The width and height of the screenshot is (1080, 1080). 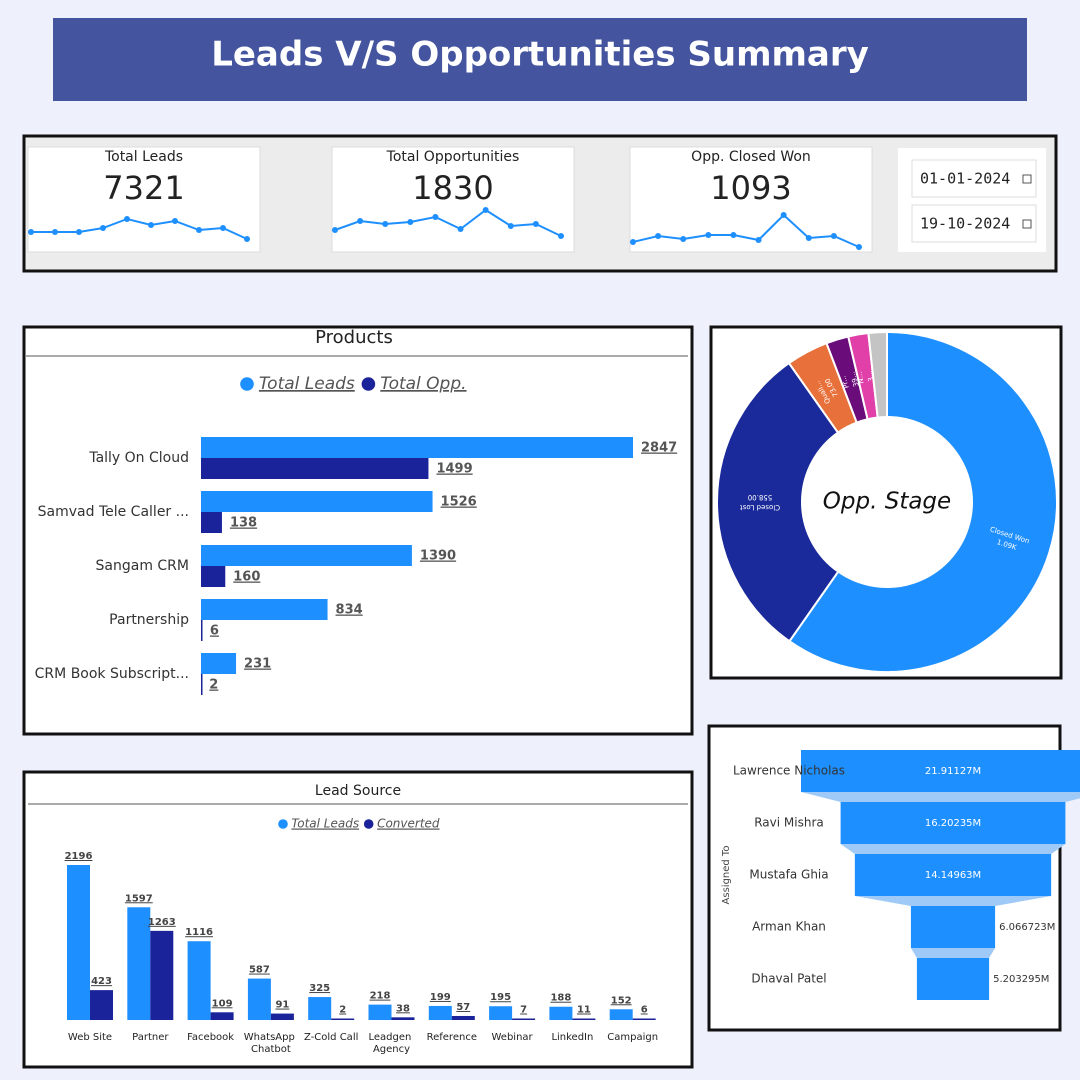 What do you see at coordinates (621, 1000) in the screenshot?
I see `data-label: 152` at bounding box center [621, 1000].